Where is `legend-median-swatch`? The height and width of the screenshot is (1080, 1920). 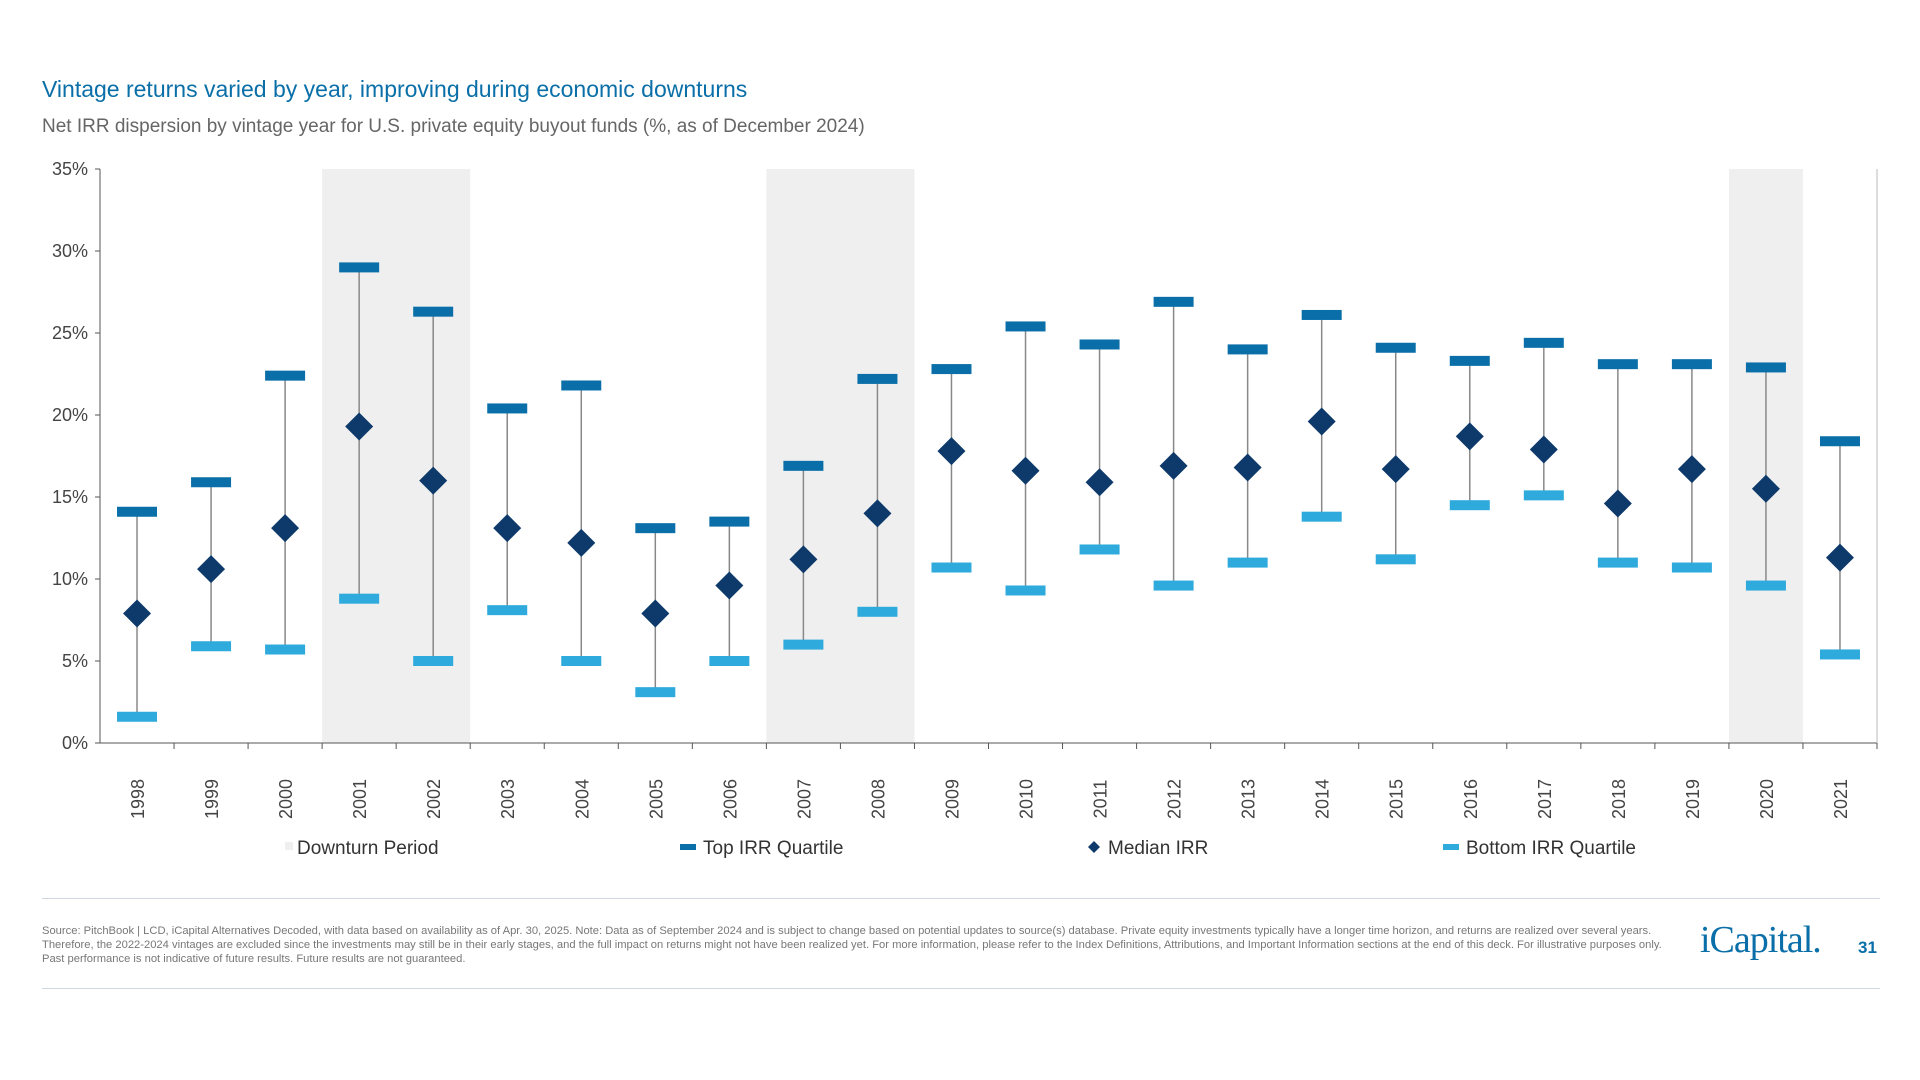
legend-median-swatch is located at coordinates (1094, 847).